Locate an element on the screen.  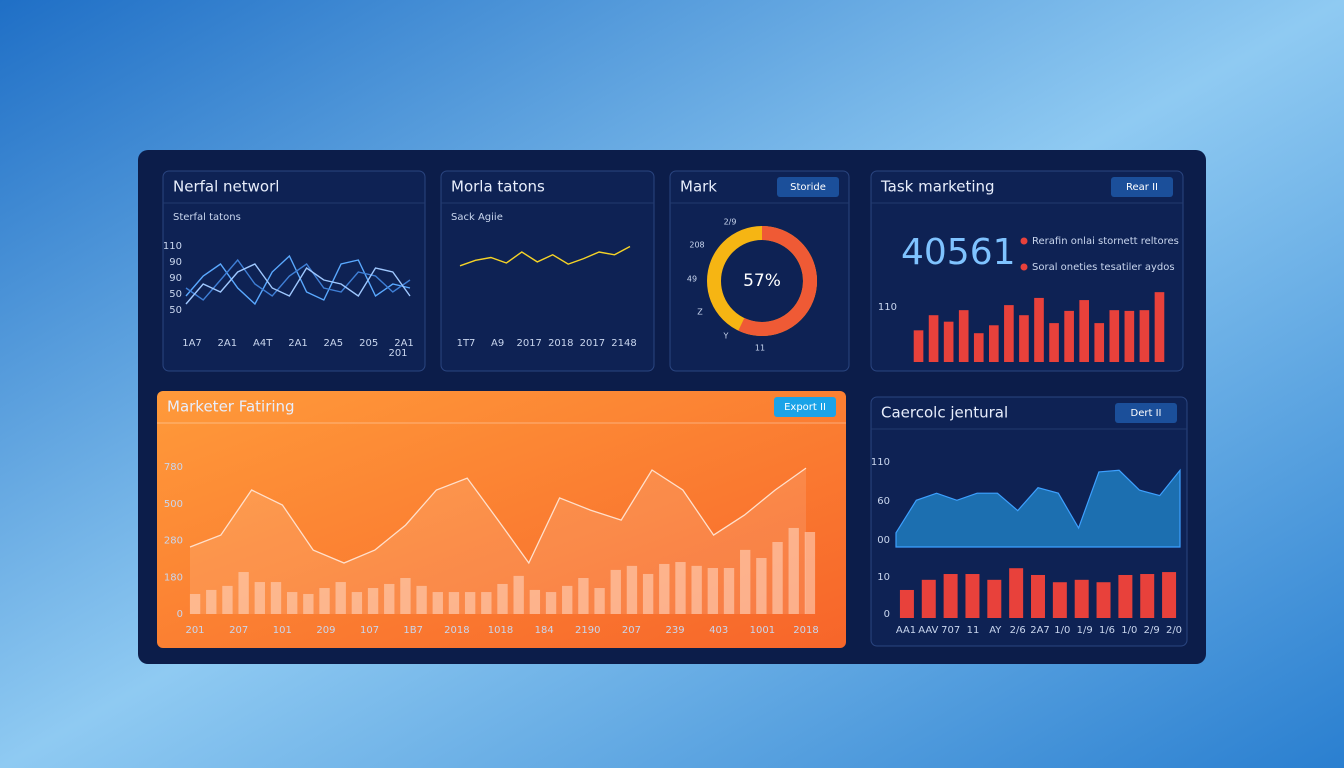
axis-label: AA1 is located at coordinates (906, 630).